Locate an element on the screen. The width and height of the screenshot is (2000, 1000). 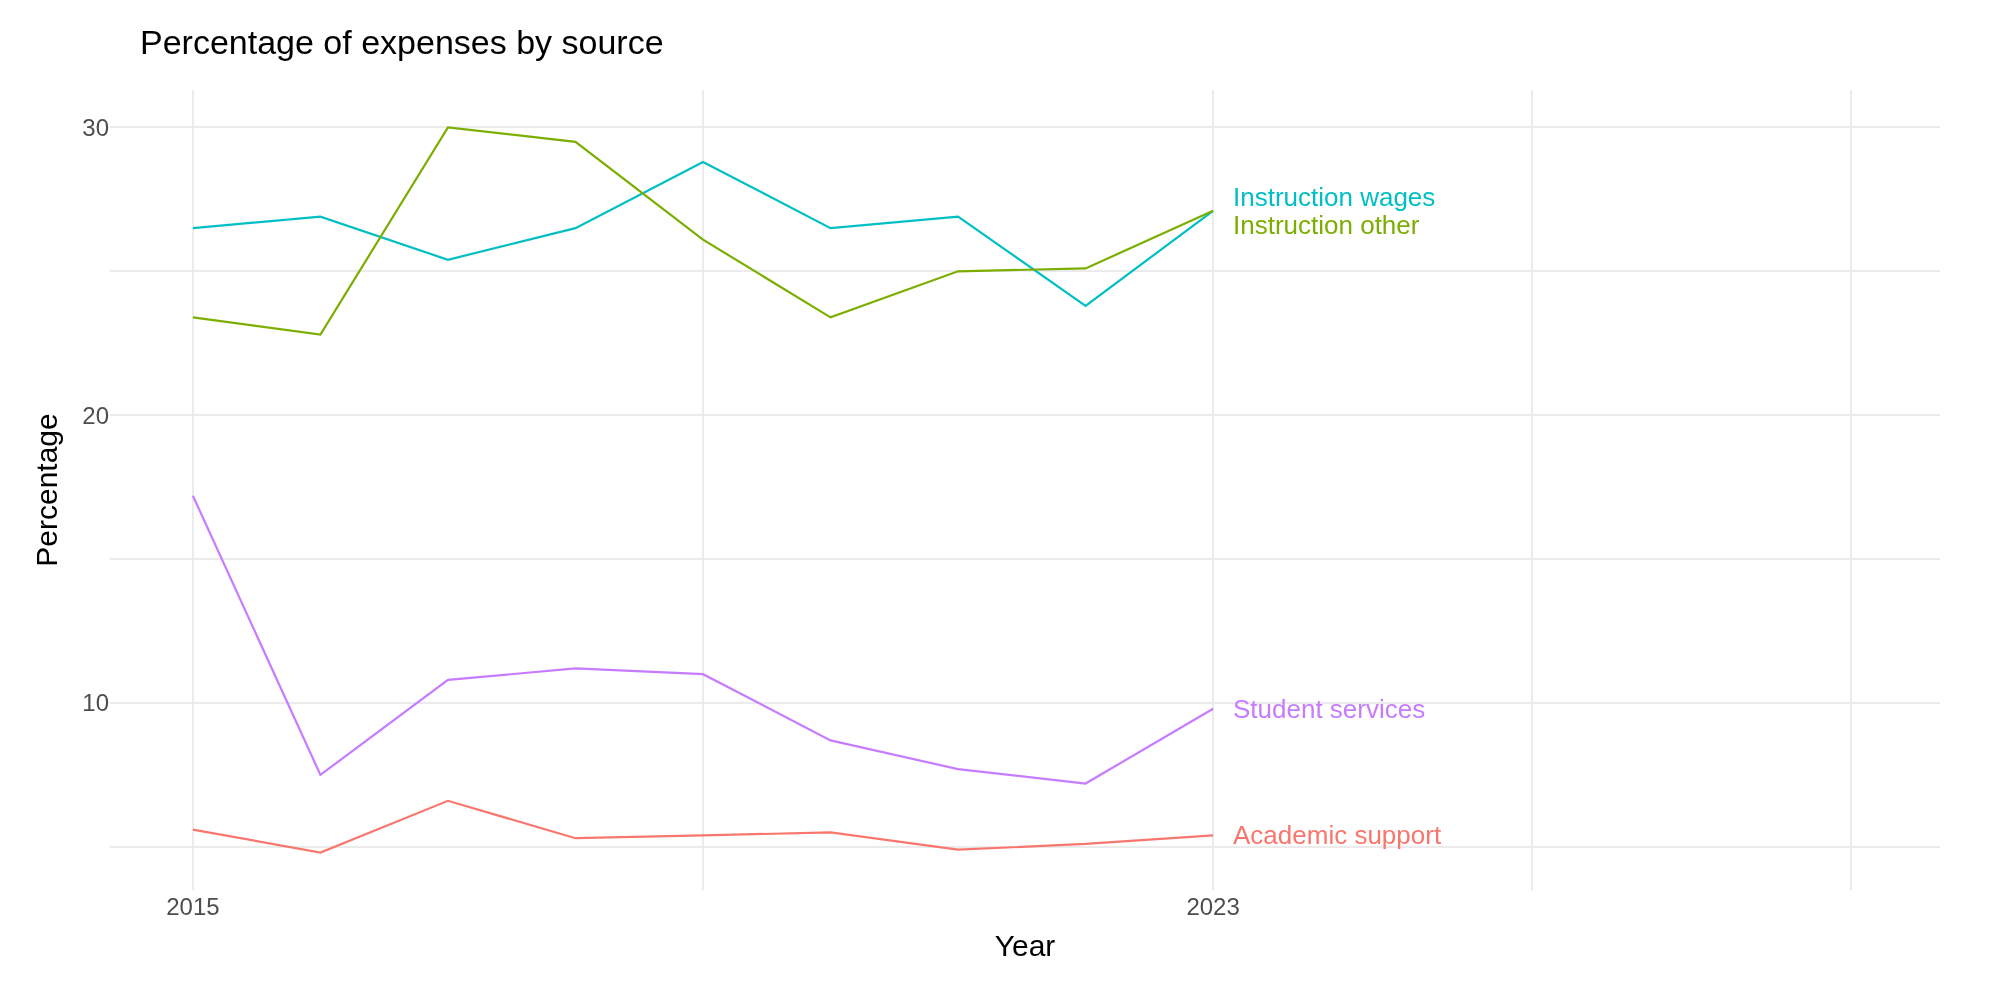
series-label: Instruction wages is located at coordinates (1334, 197).